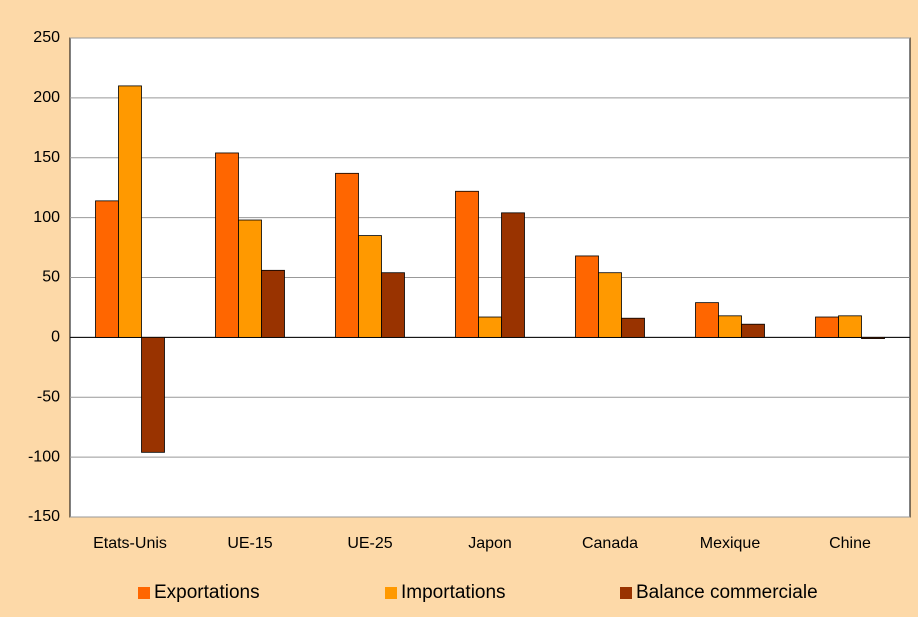 The height and width of the screenshot is (617, 918). I want to click on x-tick-label: Chine, so click(850, 543).